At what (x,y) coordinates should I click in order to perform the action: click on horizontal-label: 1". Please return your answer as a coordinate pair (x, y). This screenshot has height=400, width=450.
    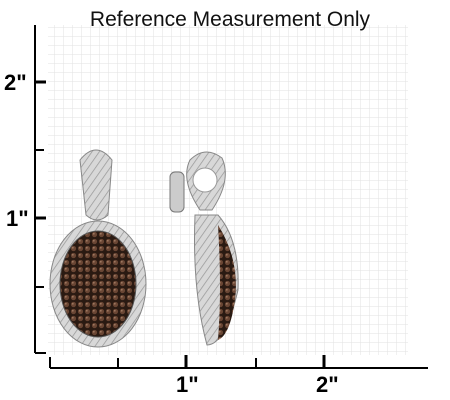
    Looking at the image, I should click on (187, 384).